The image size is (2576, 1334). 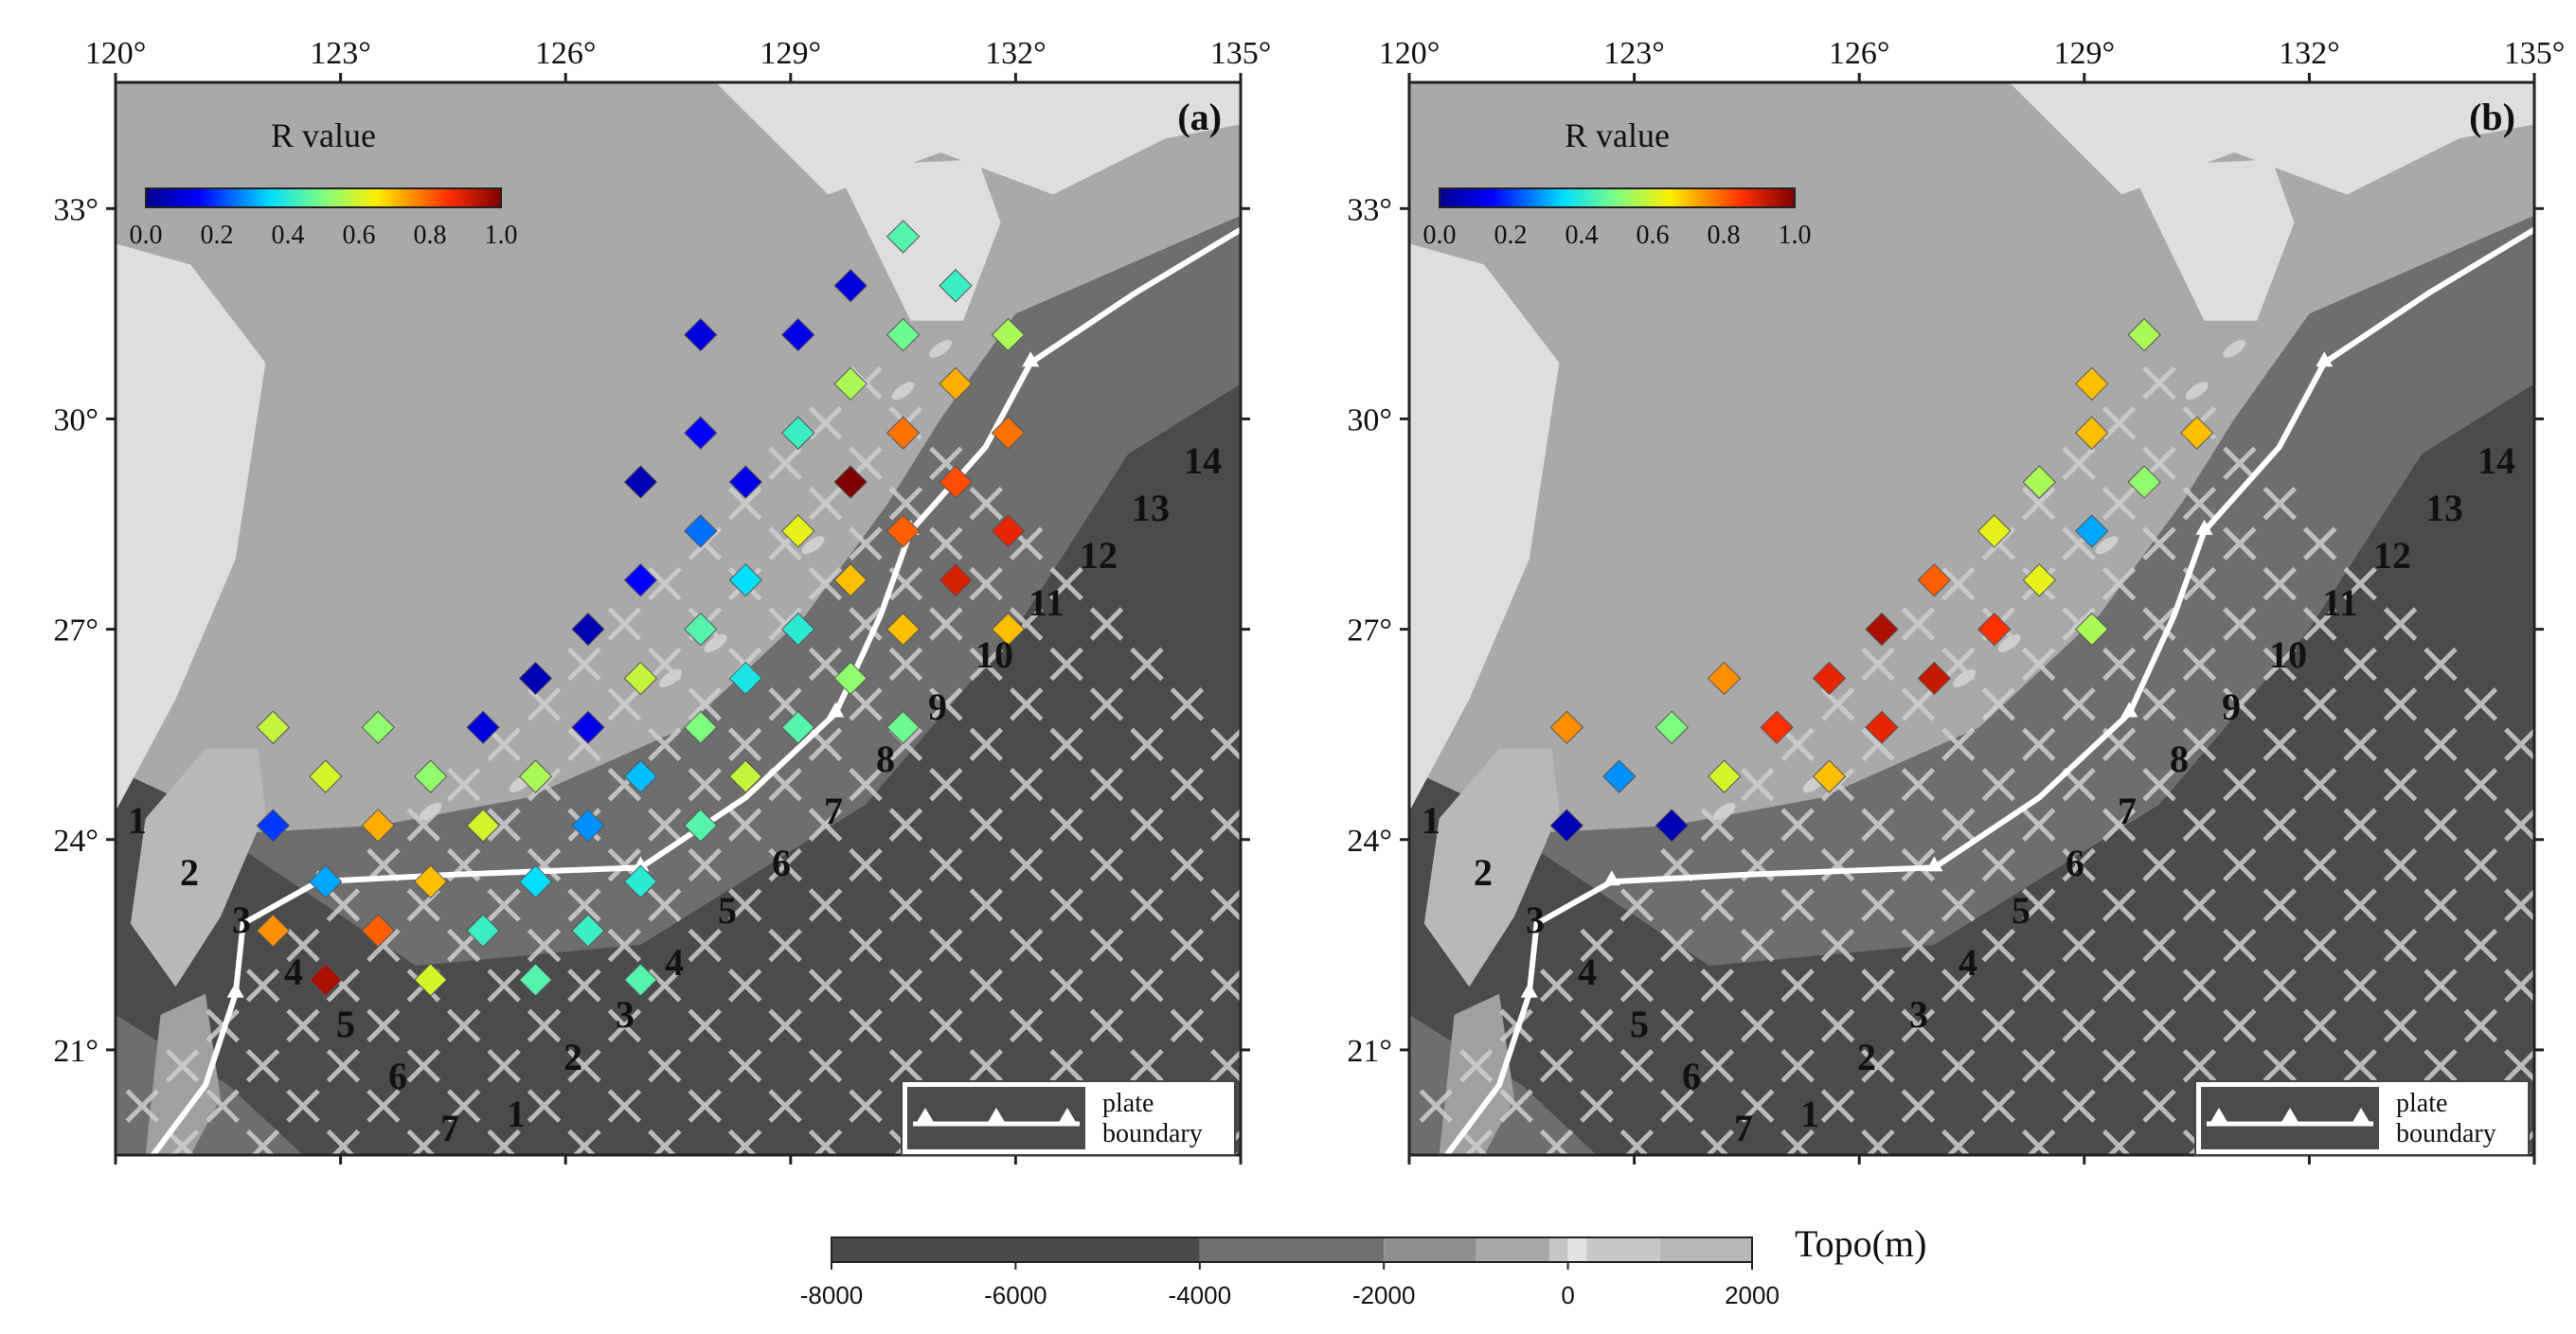 I want to click on cross-section-number: 1, so click(x=516, y=1114).